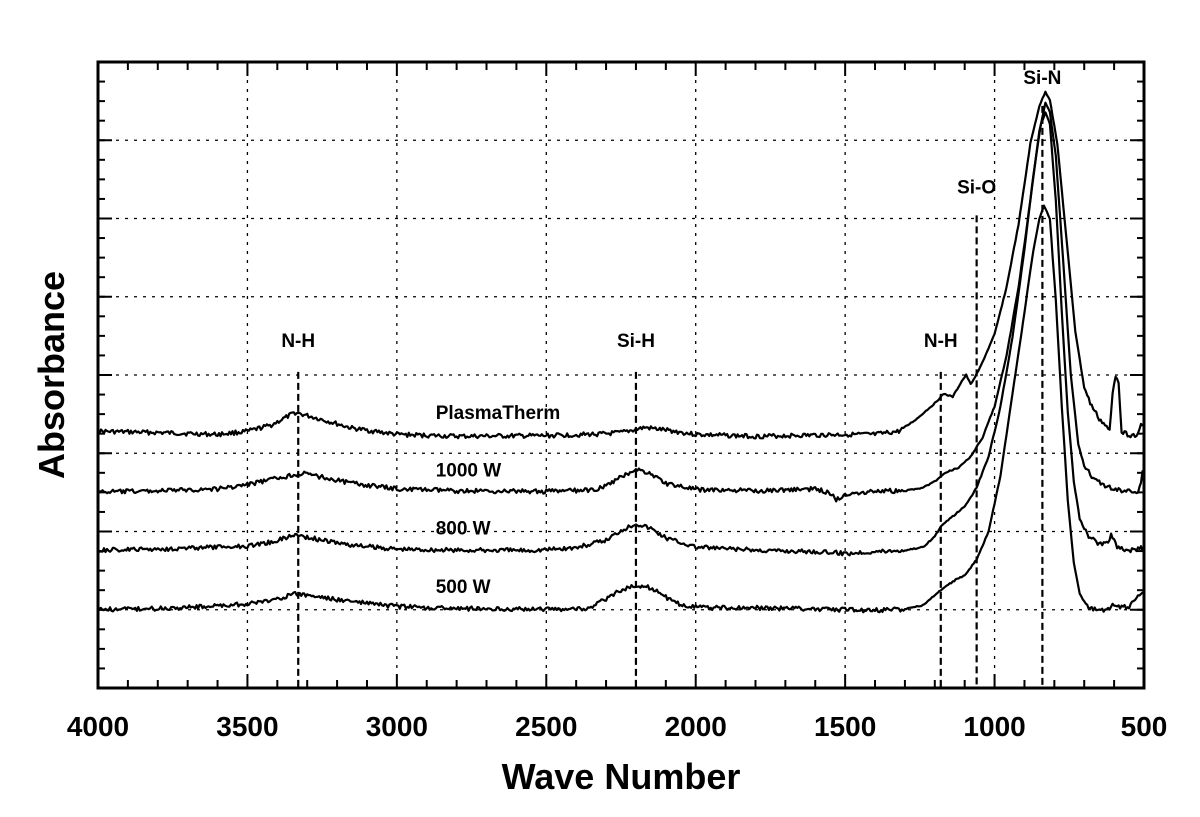  Describe the element at coordinates (469, 470) in the screenshot. I see `series-label: 1000 W` at that location.